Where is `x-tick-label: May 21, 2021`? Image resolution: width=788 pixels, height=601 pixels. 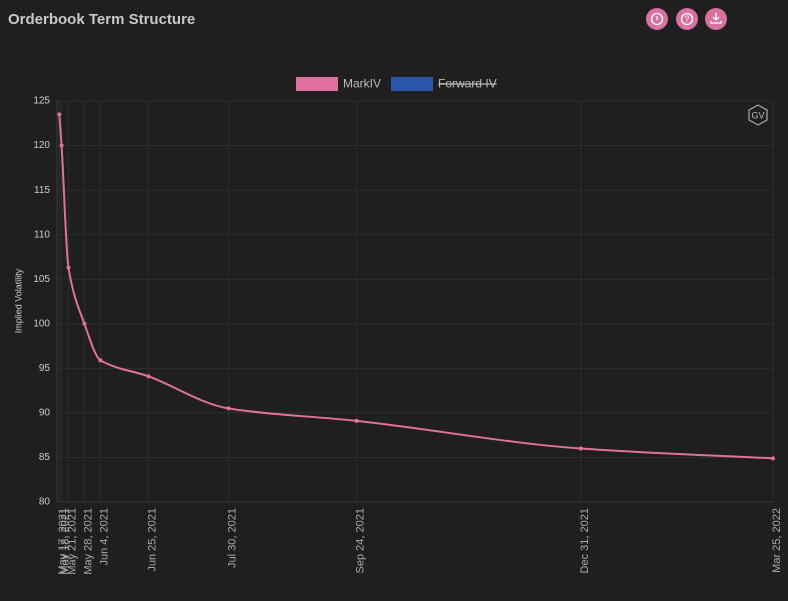 x-tick-label: May 21, 2021 is located at coordinates (72, 541).